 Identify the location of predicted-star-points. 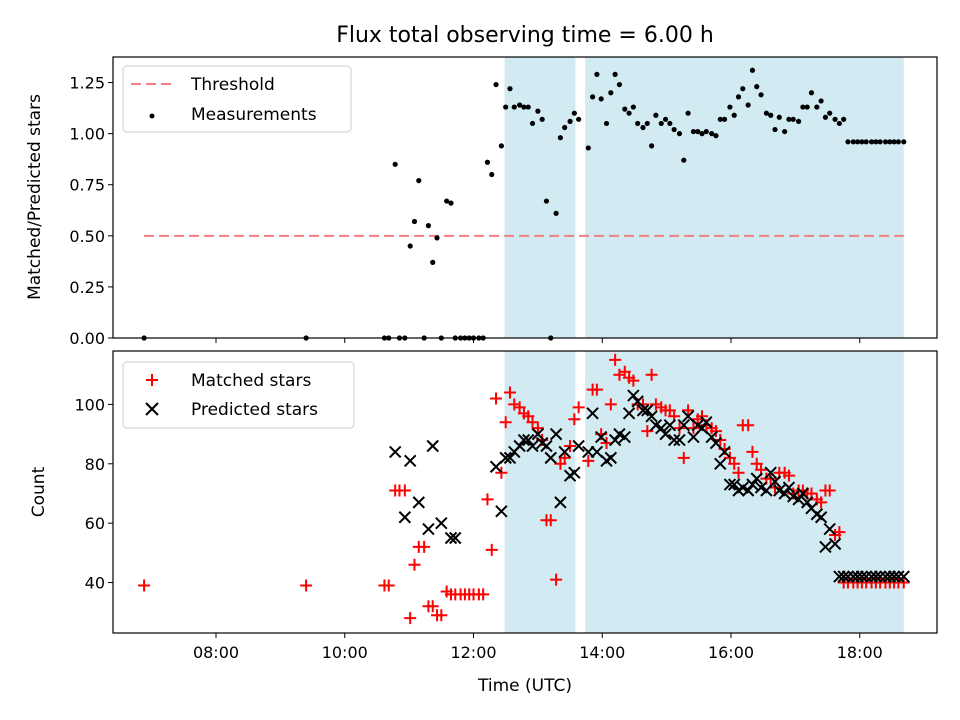
(649, 486).